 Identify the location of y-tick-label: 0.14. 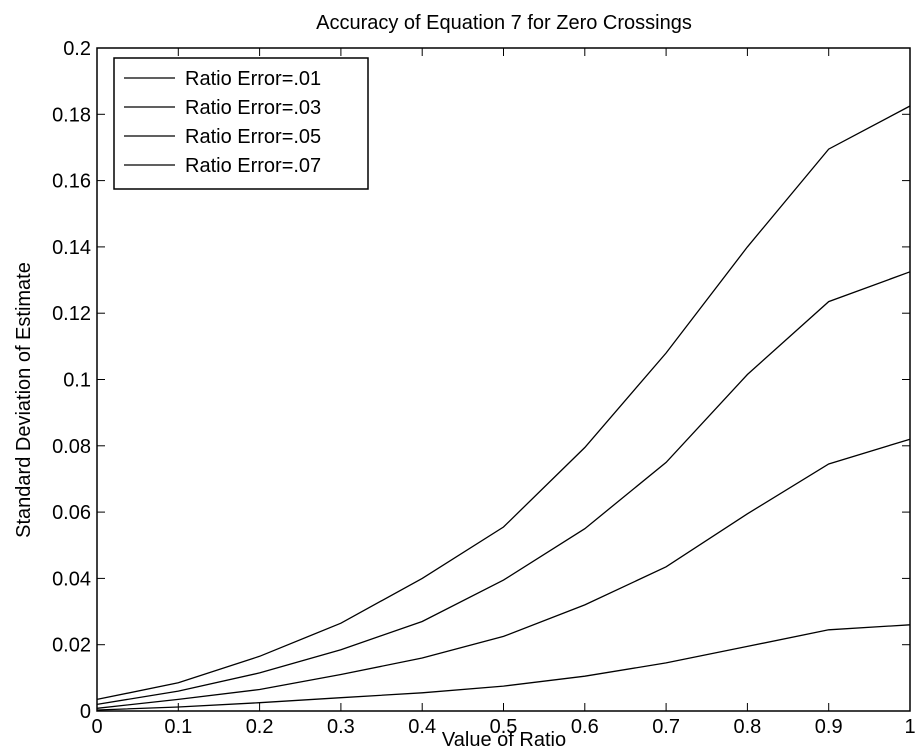
(71, 248).